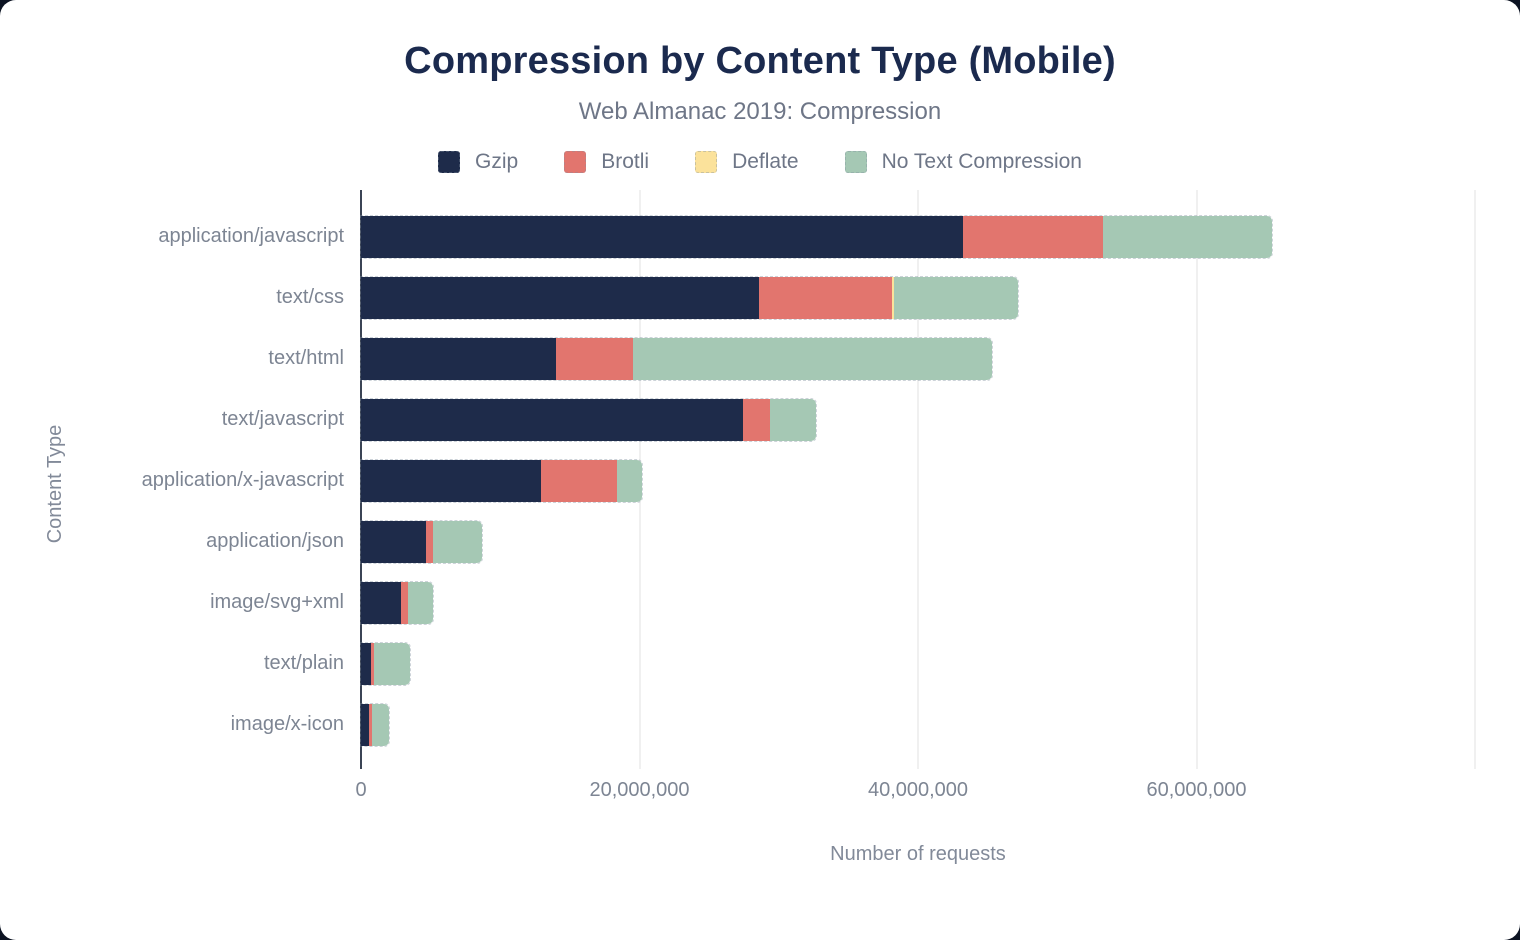  I want to click on chart-row-application-javascript: application/javascript, so click(737, 236).